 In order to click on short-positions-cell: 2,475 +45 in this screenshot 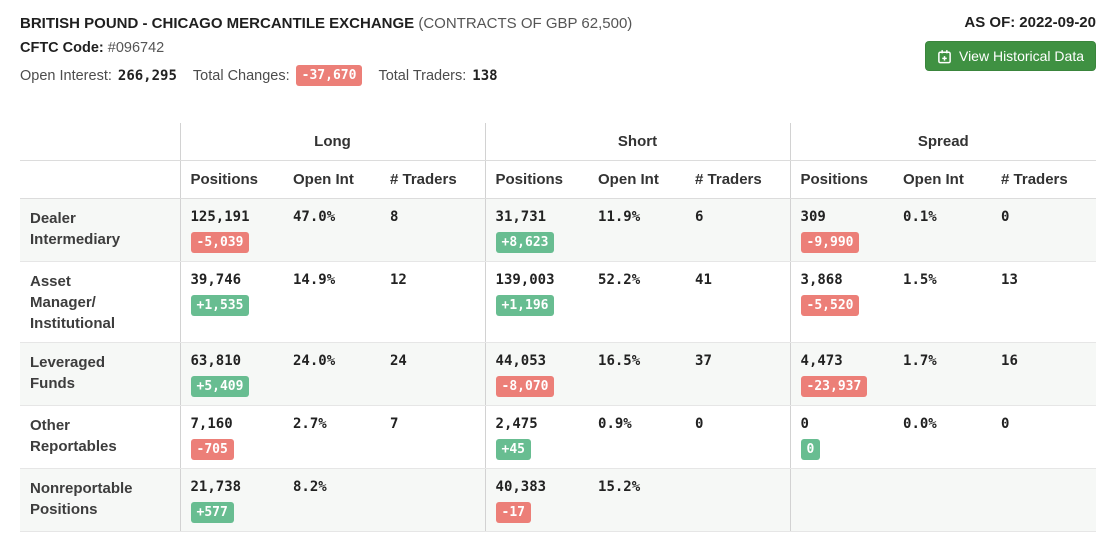, I will do `click(536, 437)`.